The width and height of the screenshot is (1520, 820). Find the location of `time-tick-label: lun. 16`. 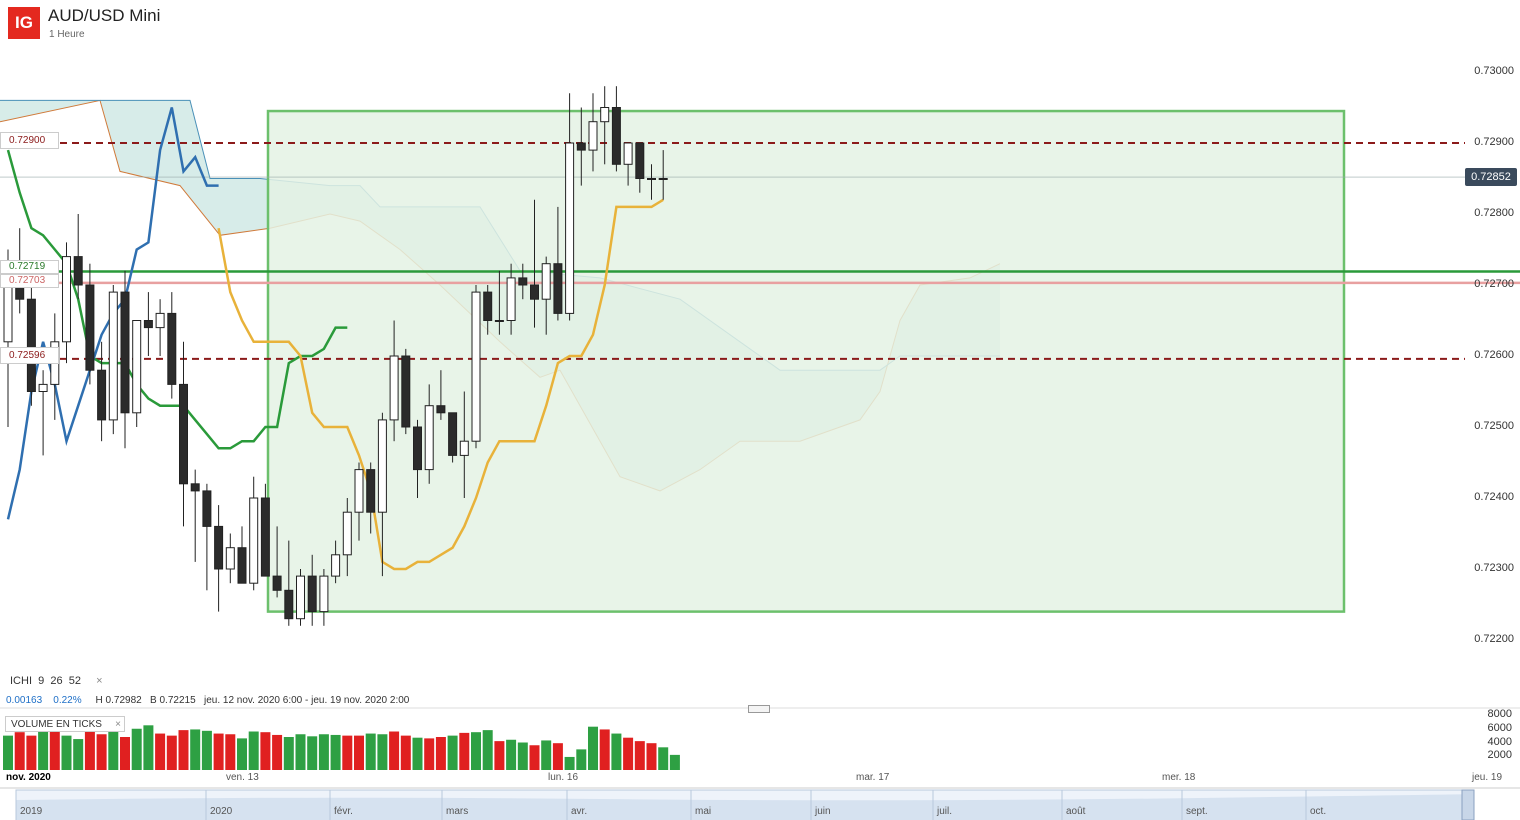

time-tick-label: lun. 16 is located at coordinates (563, 777).